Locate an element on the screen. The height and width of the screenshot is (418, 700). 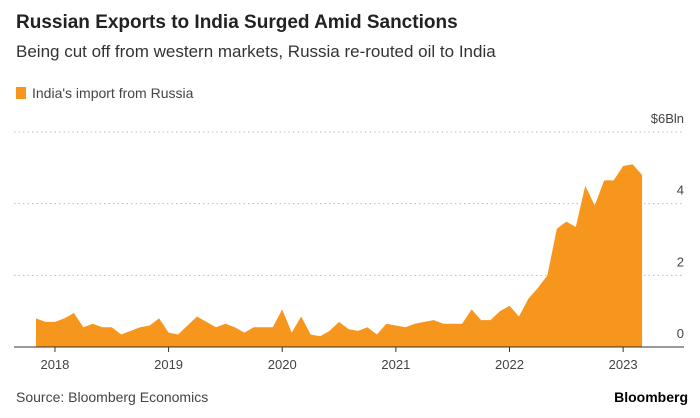
y-tick-label: $6Bln is located at coordinates (667, 118).